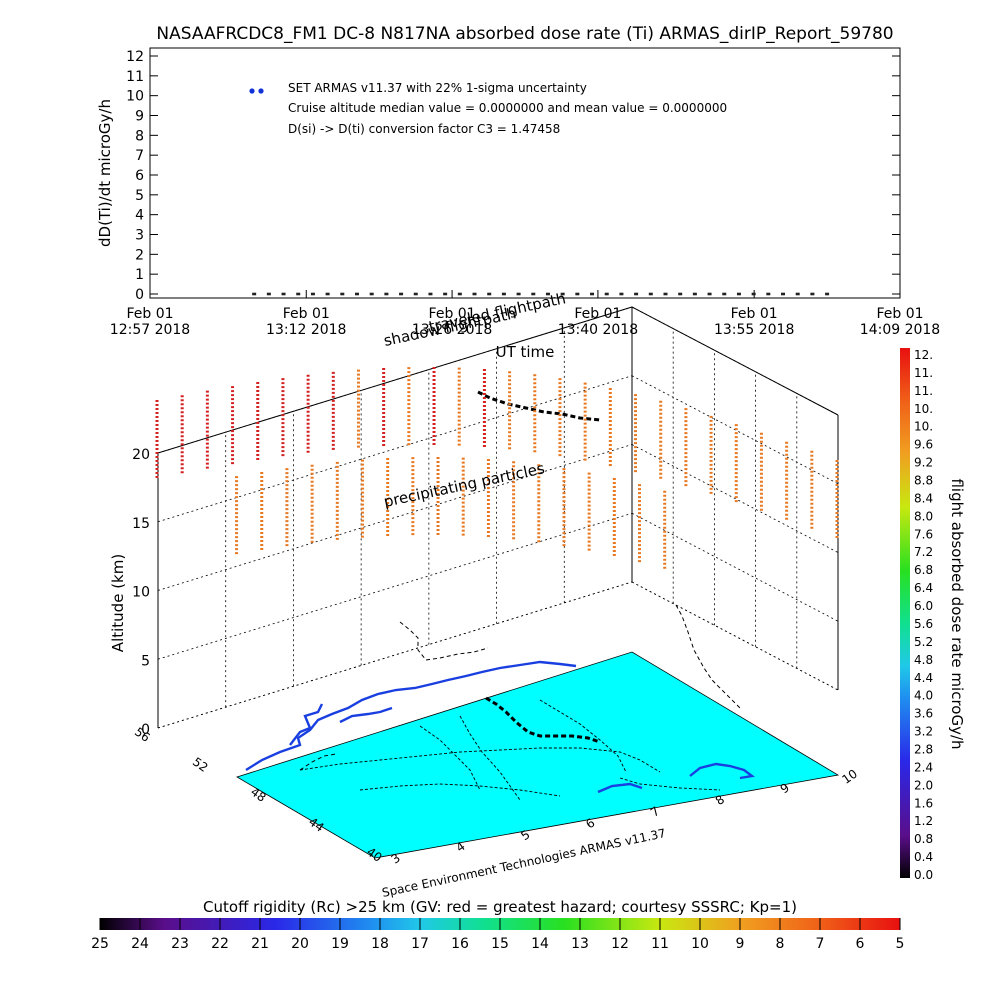  What do you see at coordinates (150, 330) in the screenshot?
I see `x-tick-time: 12:57 2018` at bounding box center [150, 330].